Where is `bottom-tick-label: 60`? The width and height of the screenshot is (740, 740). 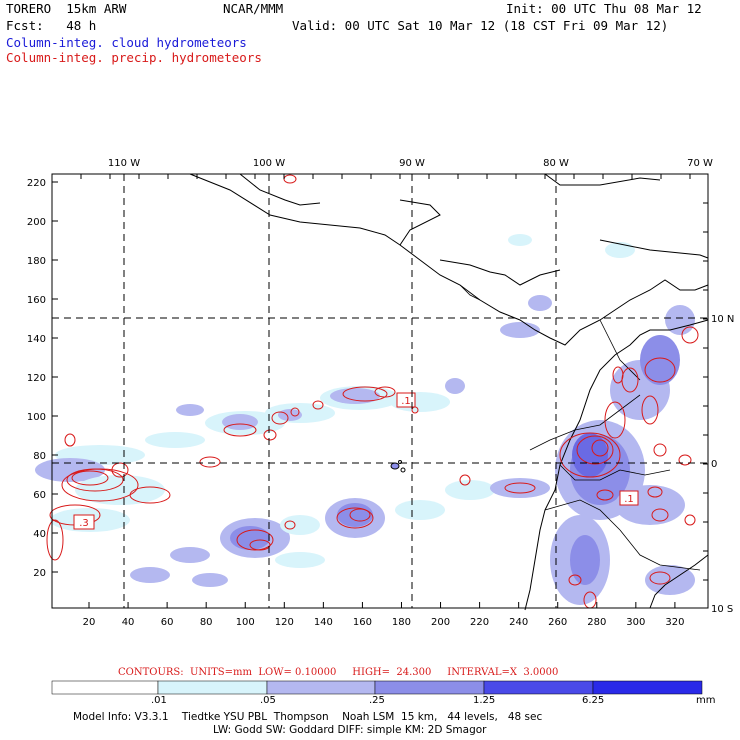 bottom-tick-label: 60 is located at coordinates (167, 622).